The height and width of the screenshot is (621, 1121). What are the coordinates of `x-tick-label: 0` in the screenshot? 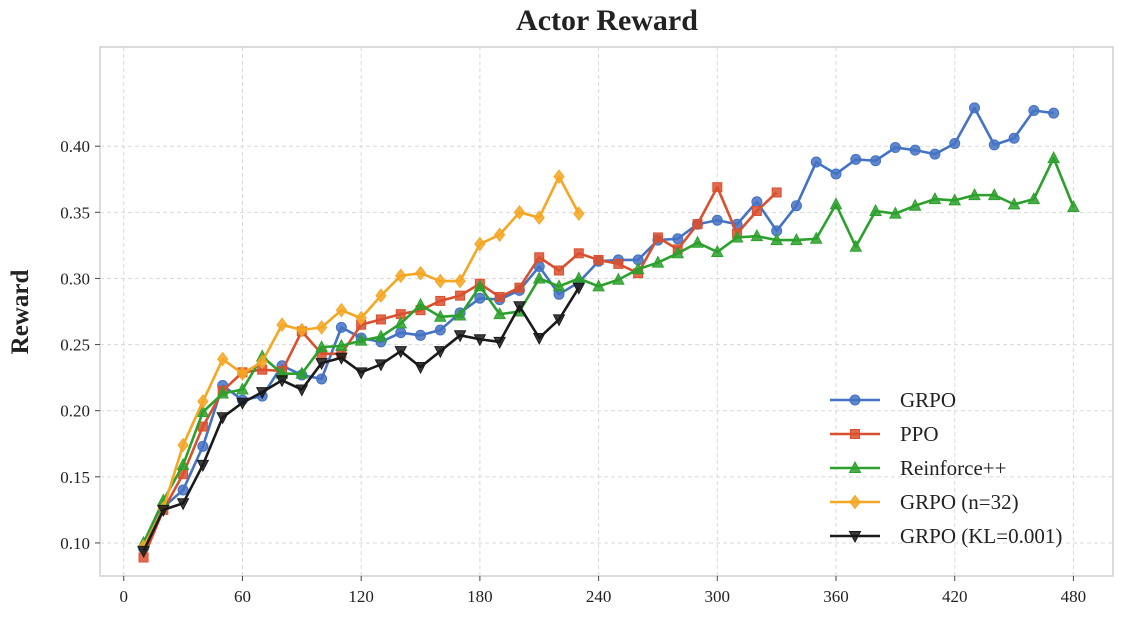 It's located at (123, 596).